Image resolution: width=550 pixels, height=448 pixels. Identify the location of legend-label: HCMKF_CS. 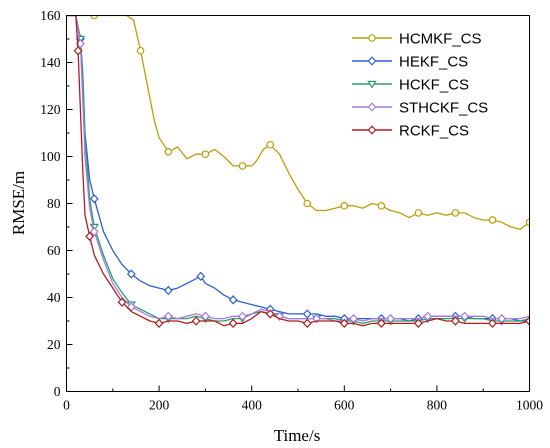
(440, 39).